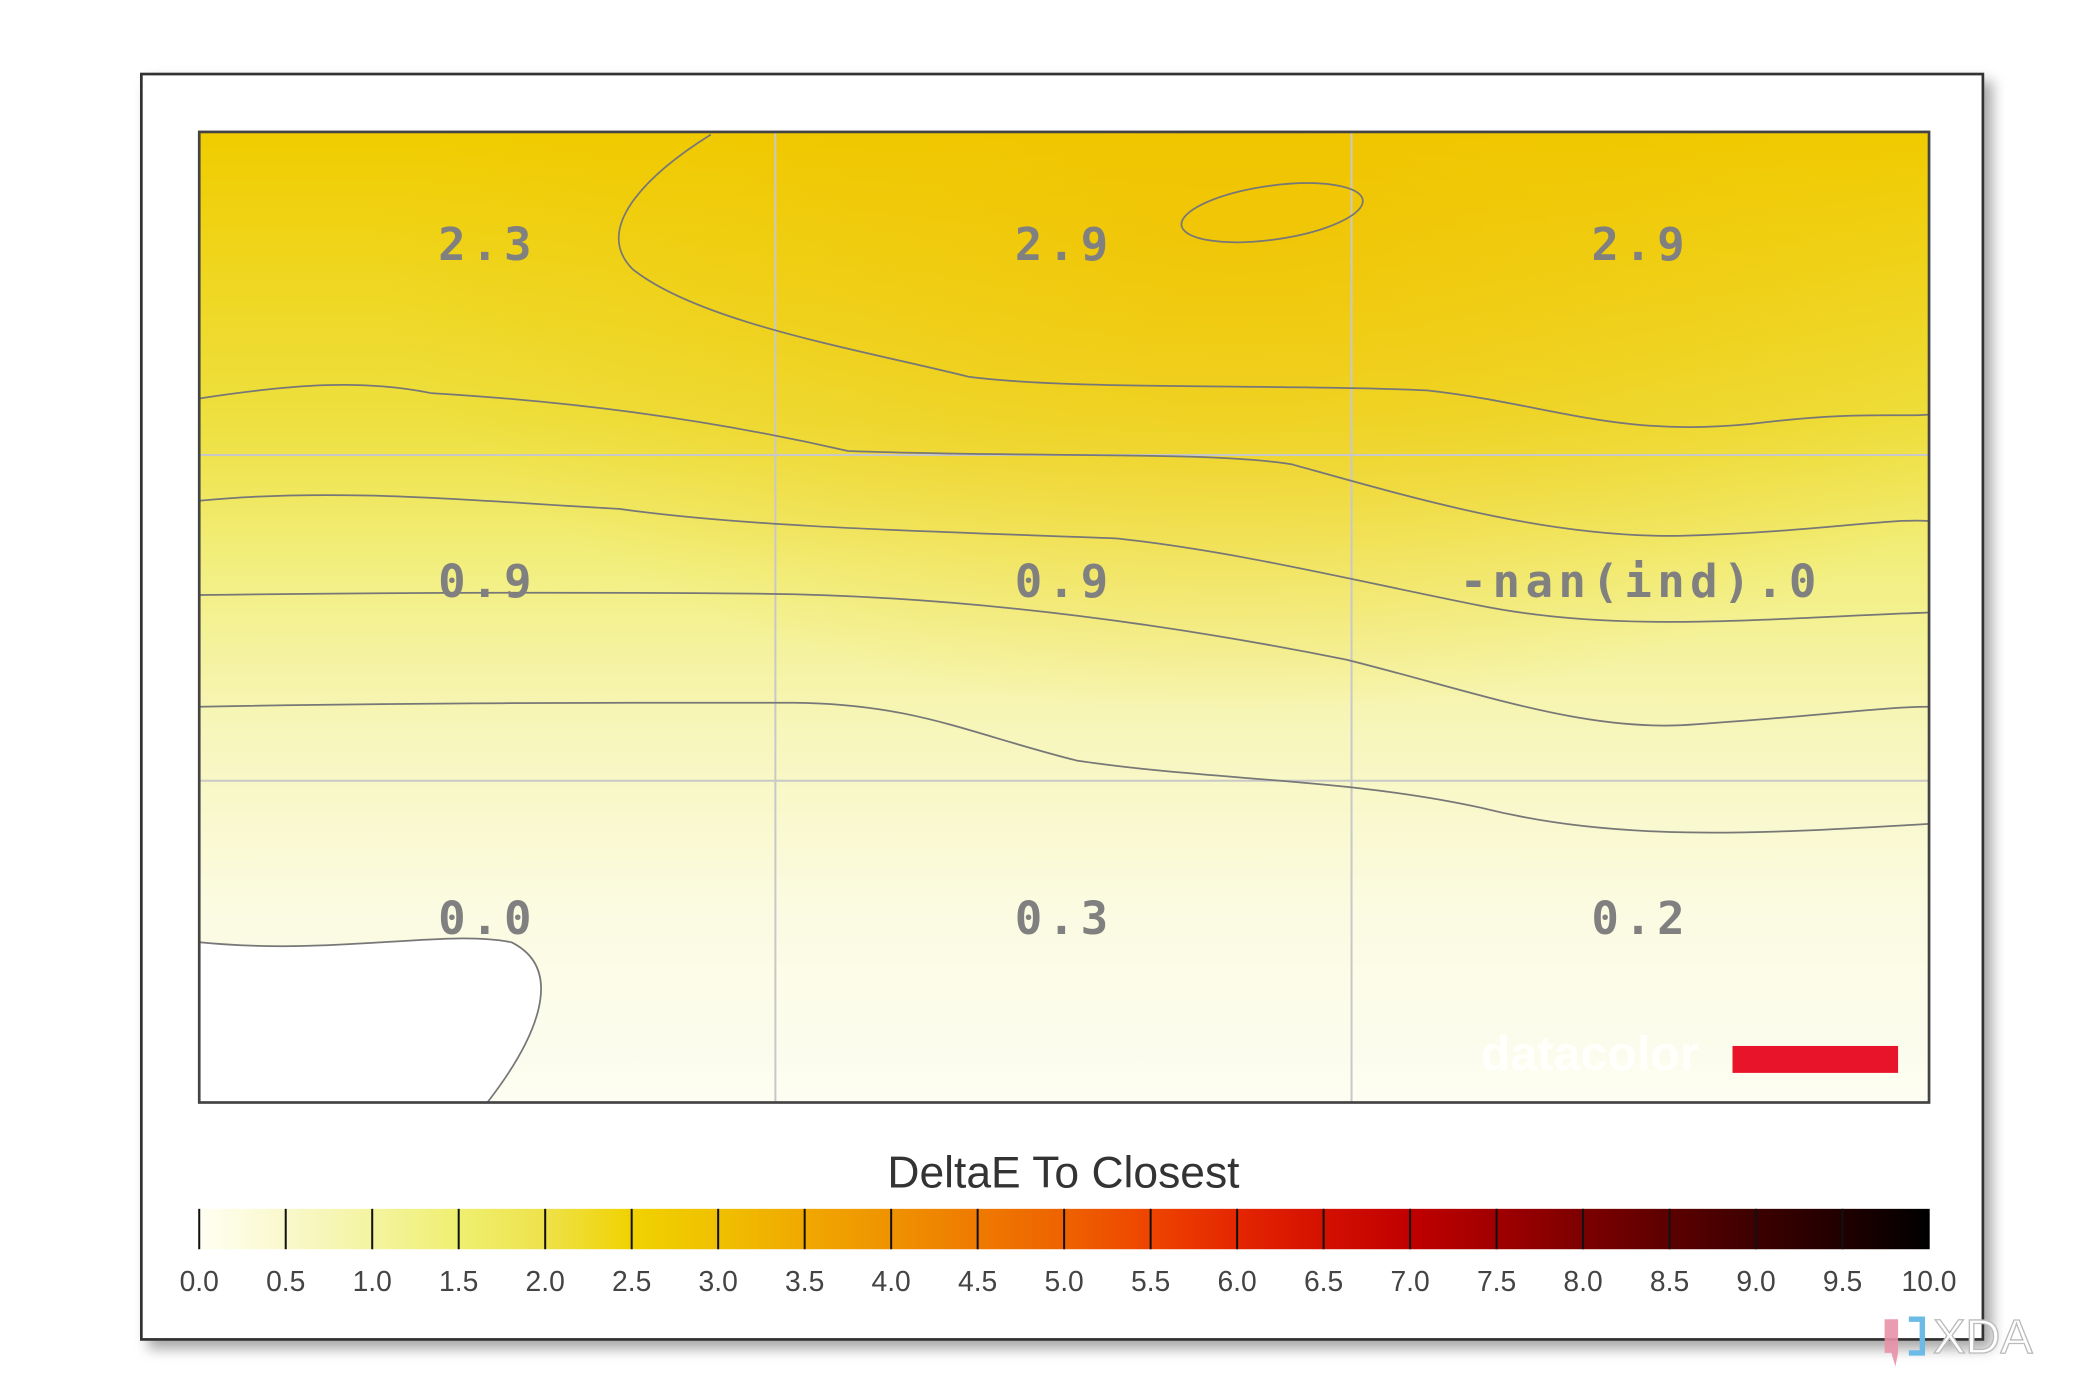 Image resolution: width=2100 pixels, height=1400 pixels. Describe the element at coordinates (1641, 581) in the screenshot. I see `cell-value-label: -nan(ind).0` at that location.